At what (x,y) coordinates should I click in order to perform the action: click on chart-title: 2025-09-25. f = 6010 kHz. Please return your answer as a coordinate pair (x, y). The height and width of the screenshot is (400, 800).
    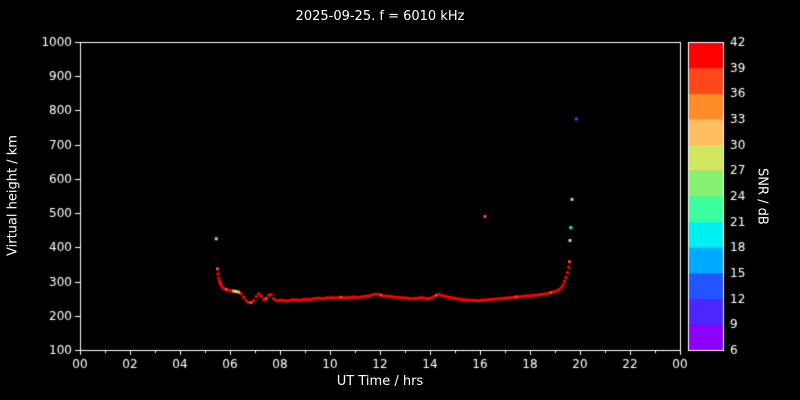
    Looking at the image, I should click on (380, 16).